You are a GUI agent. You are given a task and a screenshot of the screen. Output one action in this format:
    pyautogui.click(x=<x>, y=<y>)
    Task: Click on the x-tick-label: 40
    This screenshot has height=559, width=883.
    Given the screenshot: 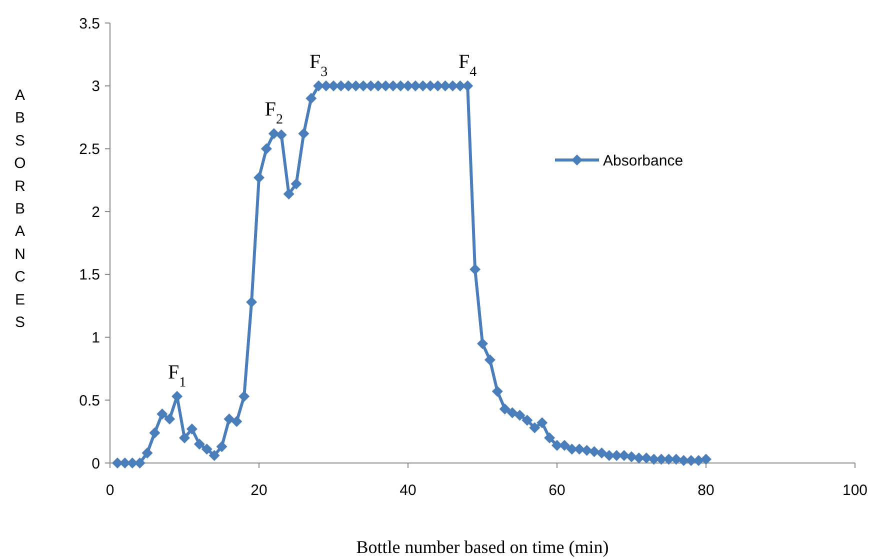 What is the action you would take?
    pyautogui.click(x=408, y=490)
    